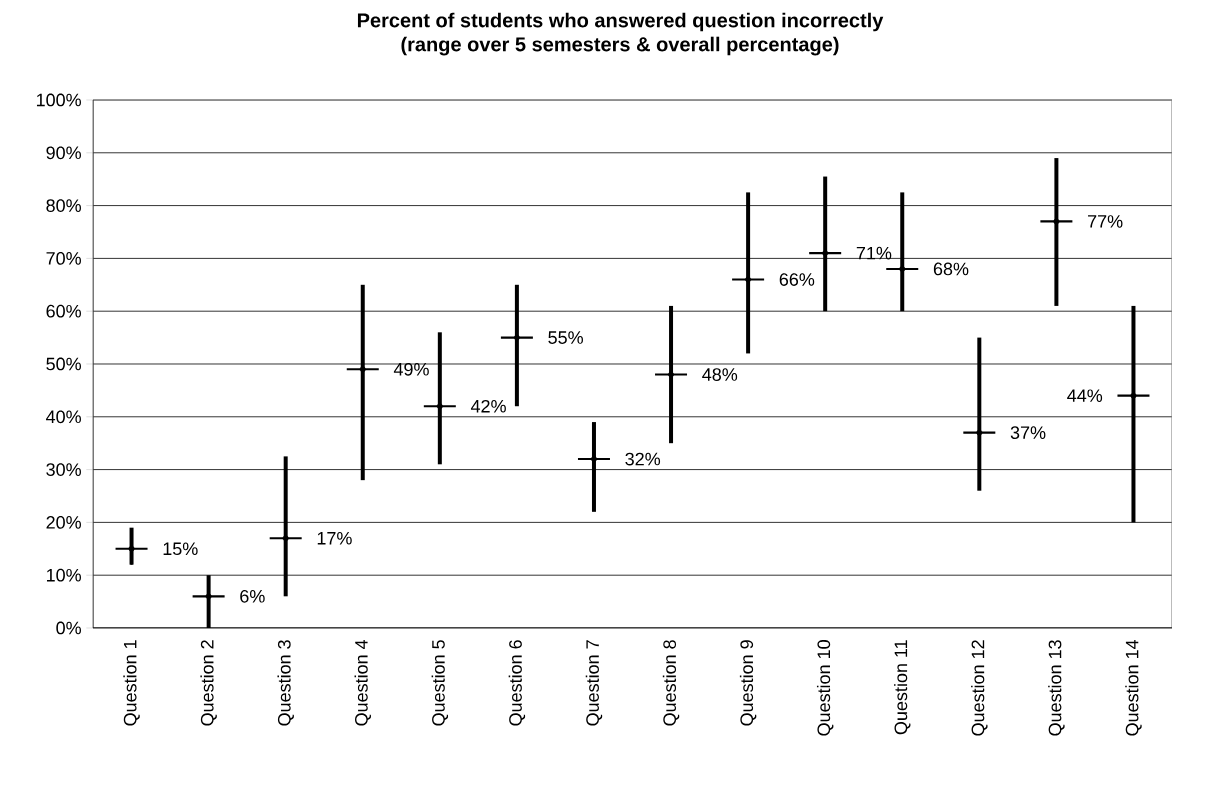 The height and width of the screenshot is (789, 1218). What do you see at coordinates (362, 682) in the screenshot?
I see `x-tick-label: Question 4` at bounding box center [362, 682].